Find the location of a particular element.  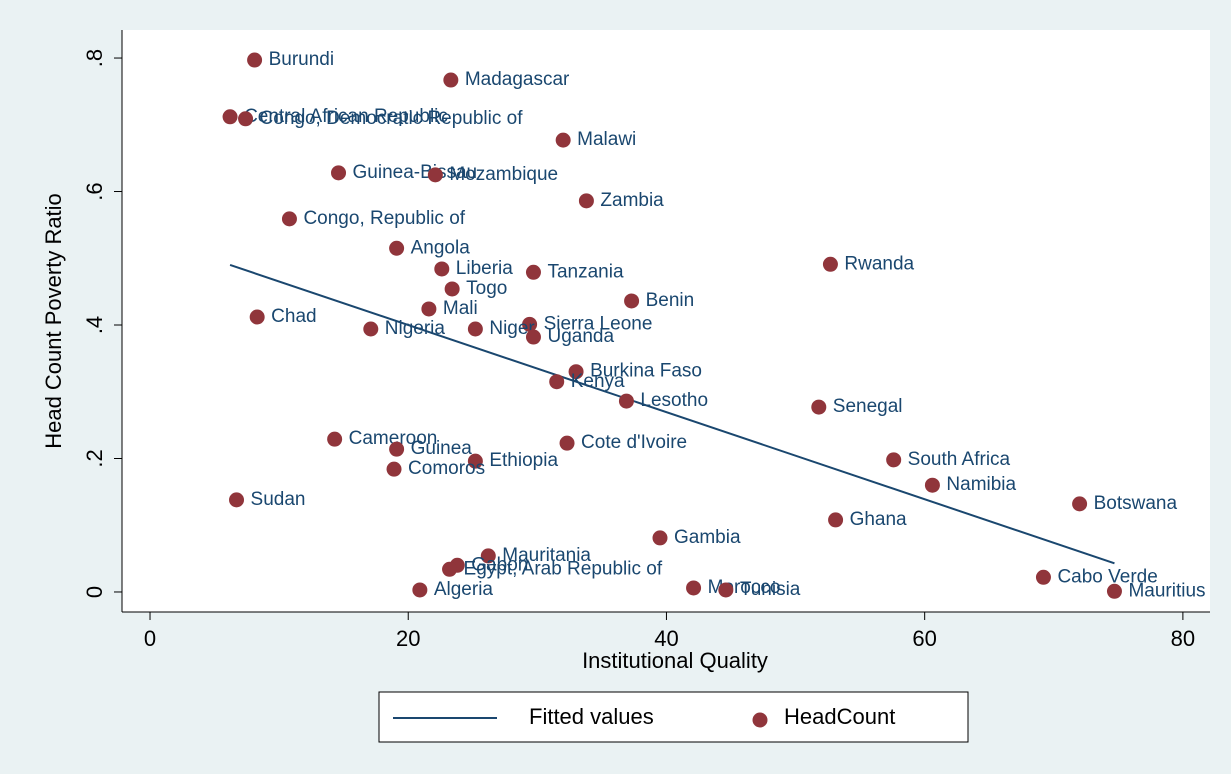

point-label: Malawi is located at coordinates (606, 139).